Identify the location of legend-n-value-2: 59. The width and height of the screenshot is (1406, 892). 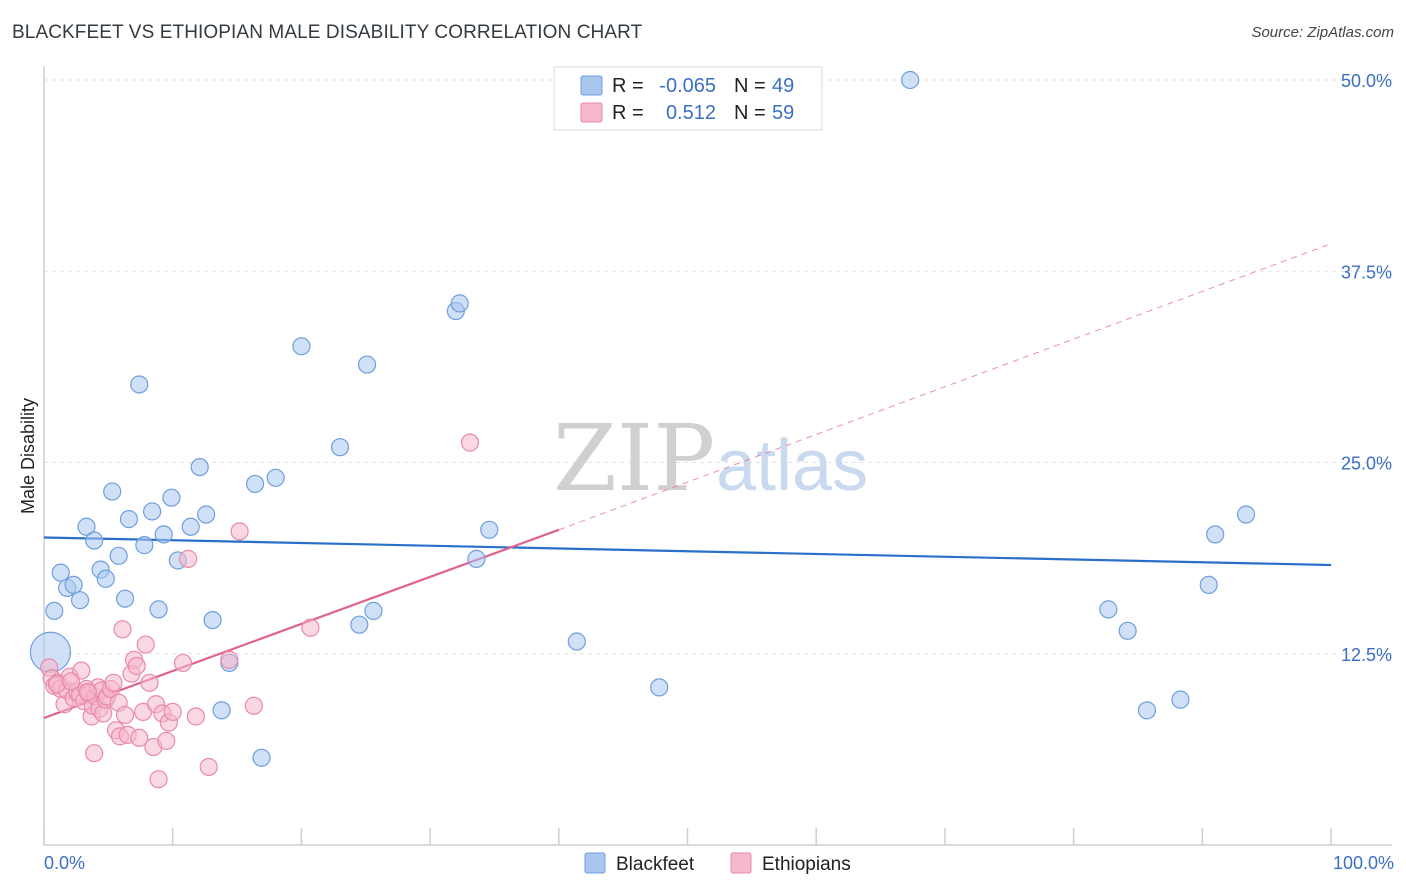
(783, 113).